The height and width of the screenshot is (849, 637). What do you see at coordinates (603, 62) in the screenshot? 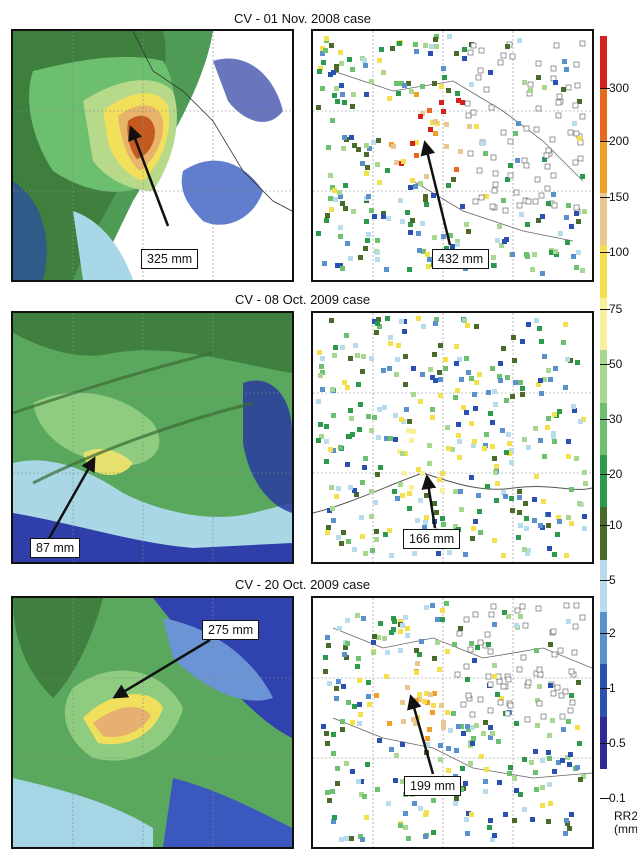
I see `colorbar-segment` at bounding box center [603, 62].